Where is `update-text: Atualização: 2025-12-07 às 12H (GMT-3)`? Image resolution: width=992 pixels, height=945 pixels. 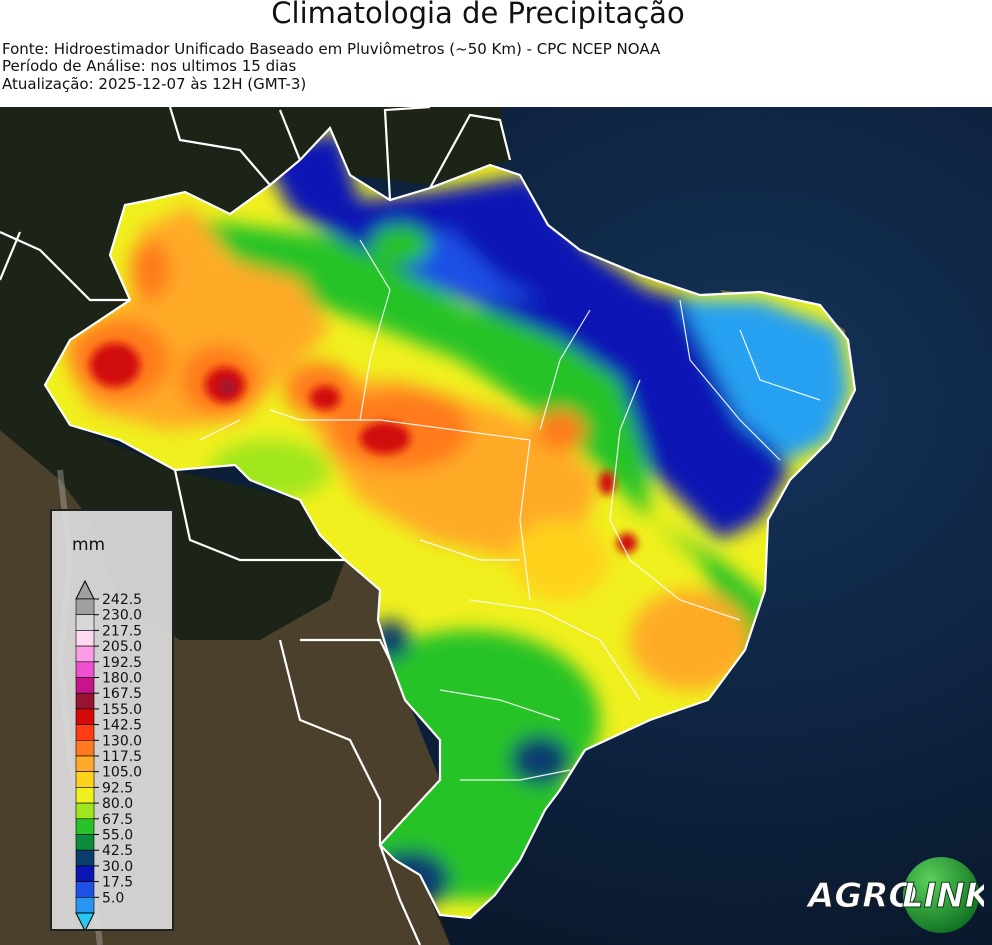
update-text: Atualização: 2025-12-07 às 12H (GMT-3) is located at coordinates (154, 84).